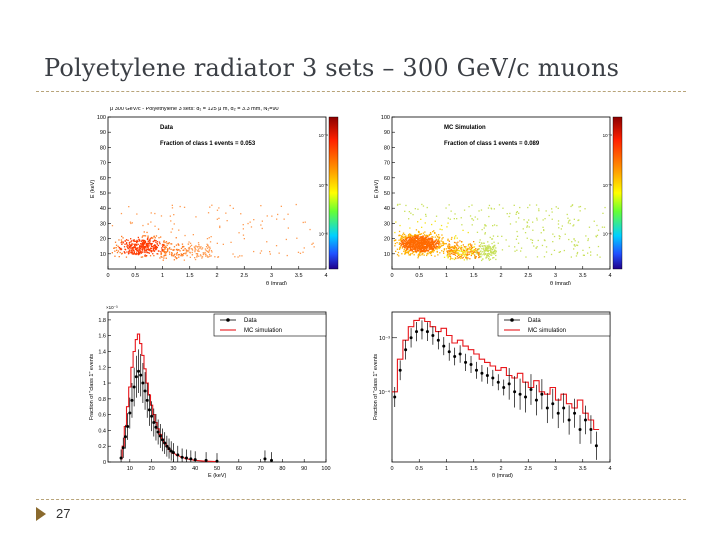 This screenshot has width=720, height=540. Describe the element at coordinates (387, 148) in the screenshot. I see `y-tick-label: 80` at that location.